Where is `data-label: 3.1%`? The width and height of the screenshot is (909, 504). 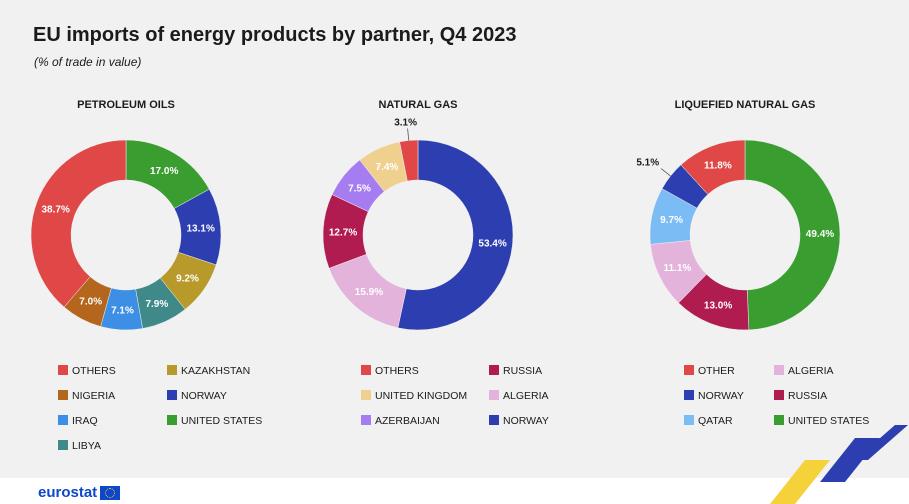
data-label: 3.1% is located at coordinates (405, 123).